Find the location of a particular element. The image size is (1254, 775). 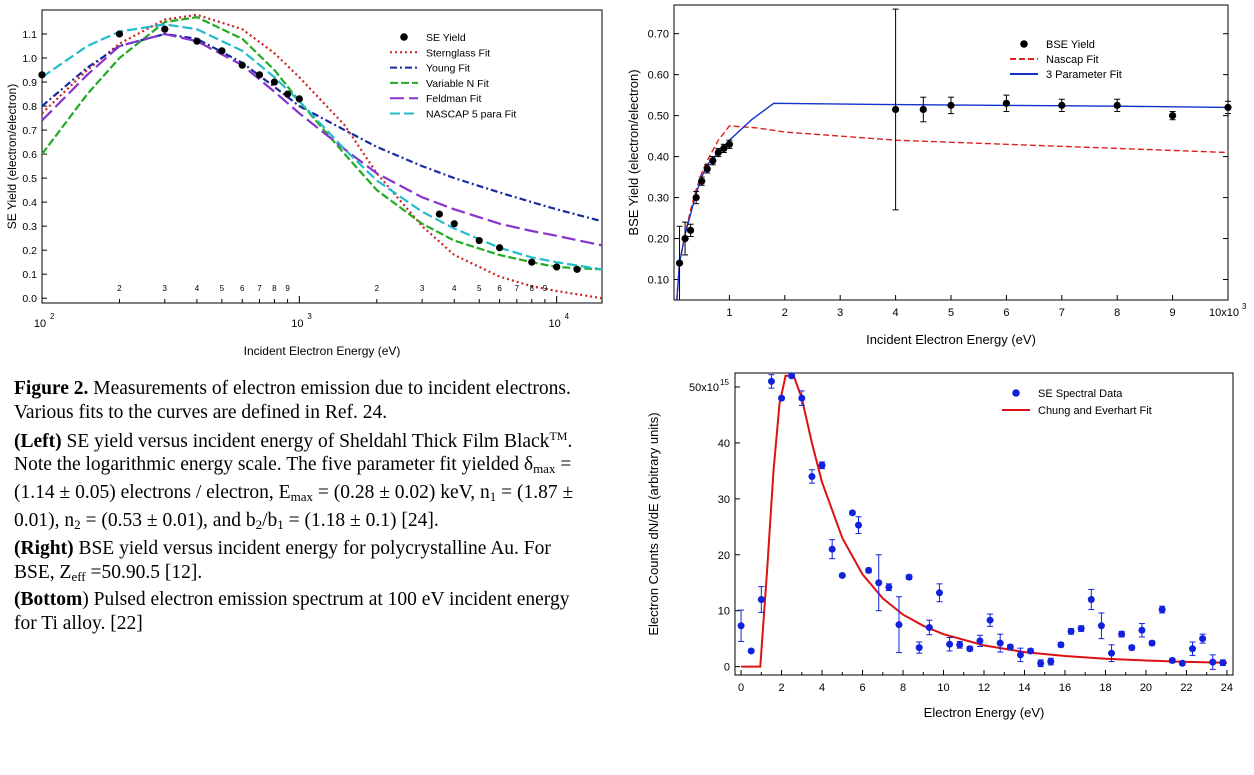

y-tick-label: 0.20 is located at coordinates (658, 240).